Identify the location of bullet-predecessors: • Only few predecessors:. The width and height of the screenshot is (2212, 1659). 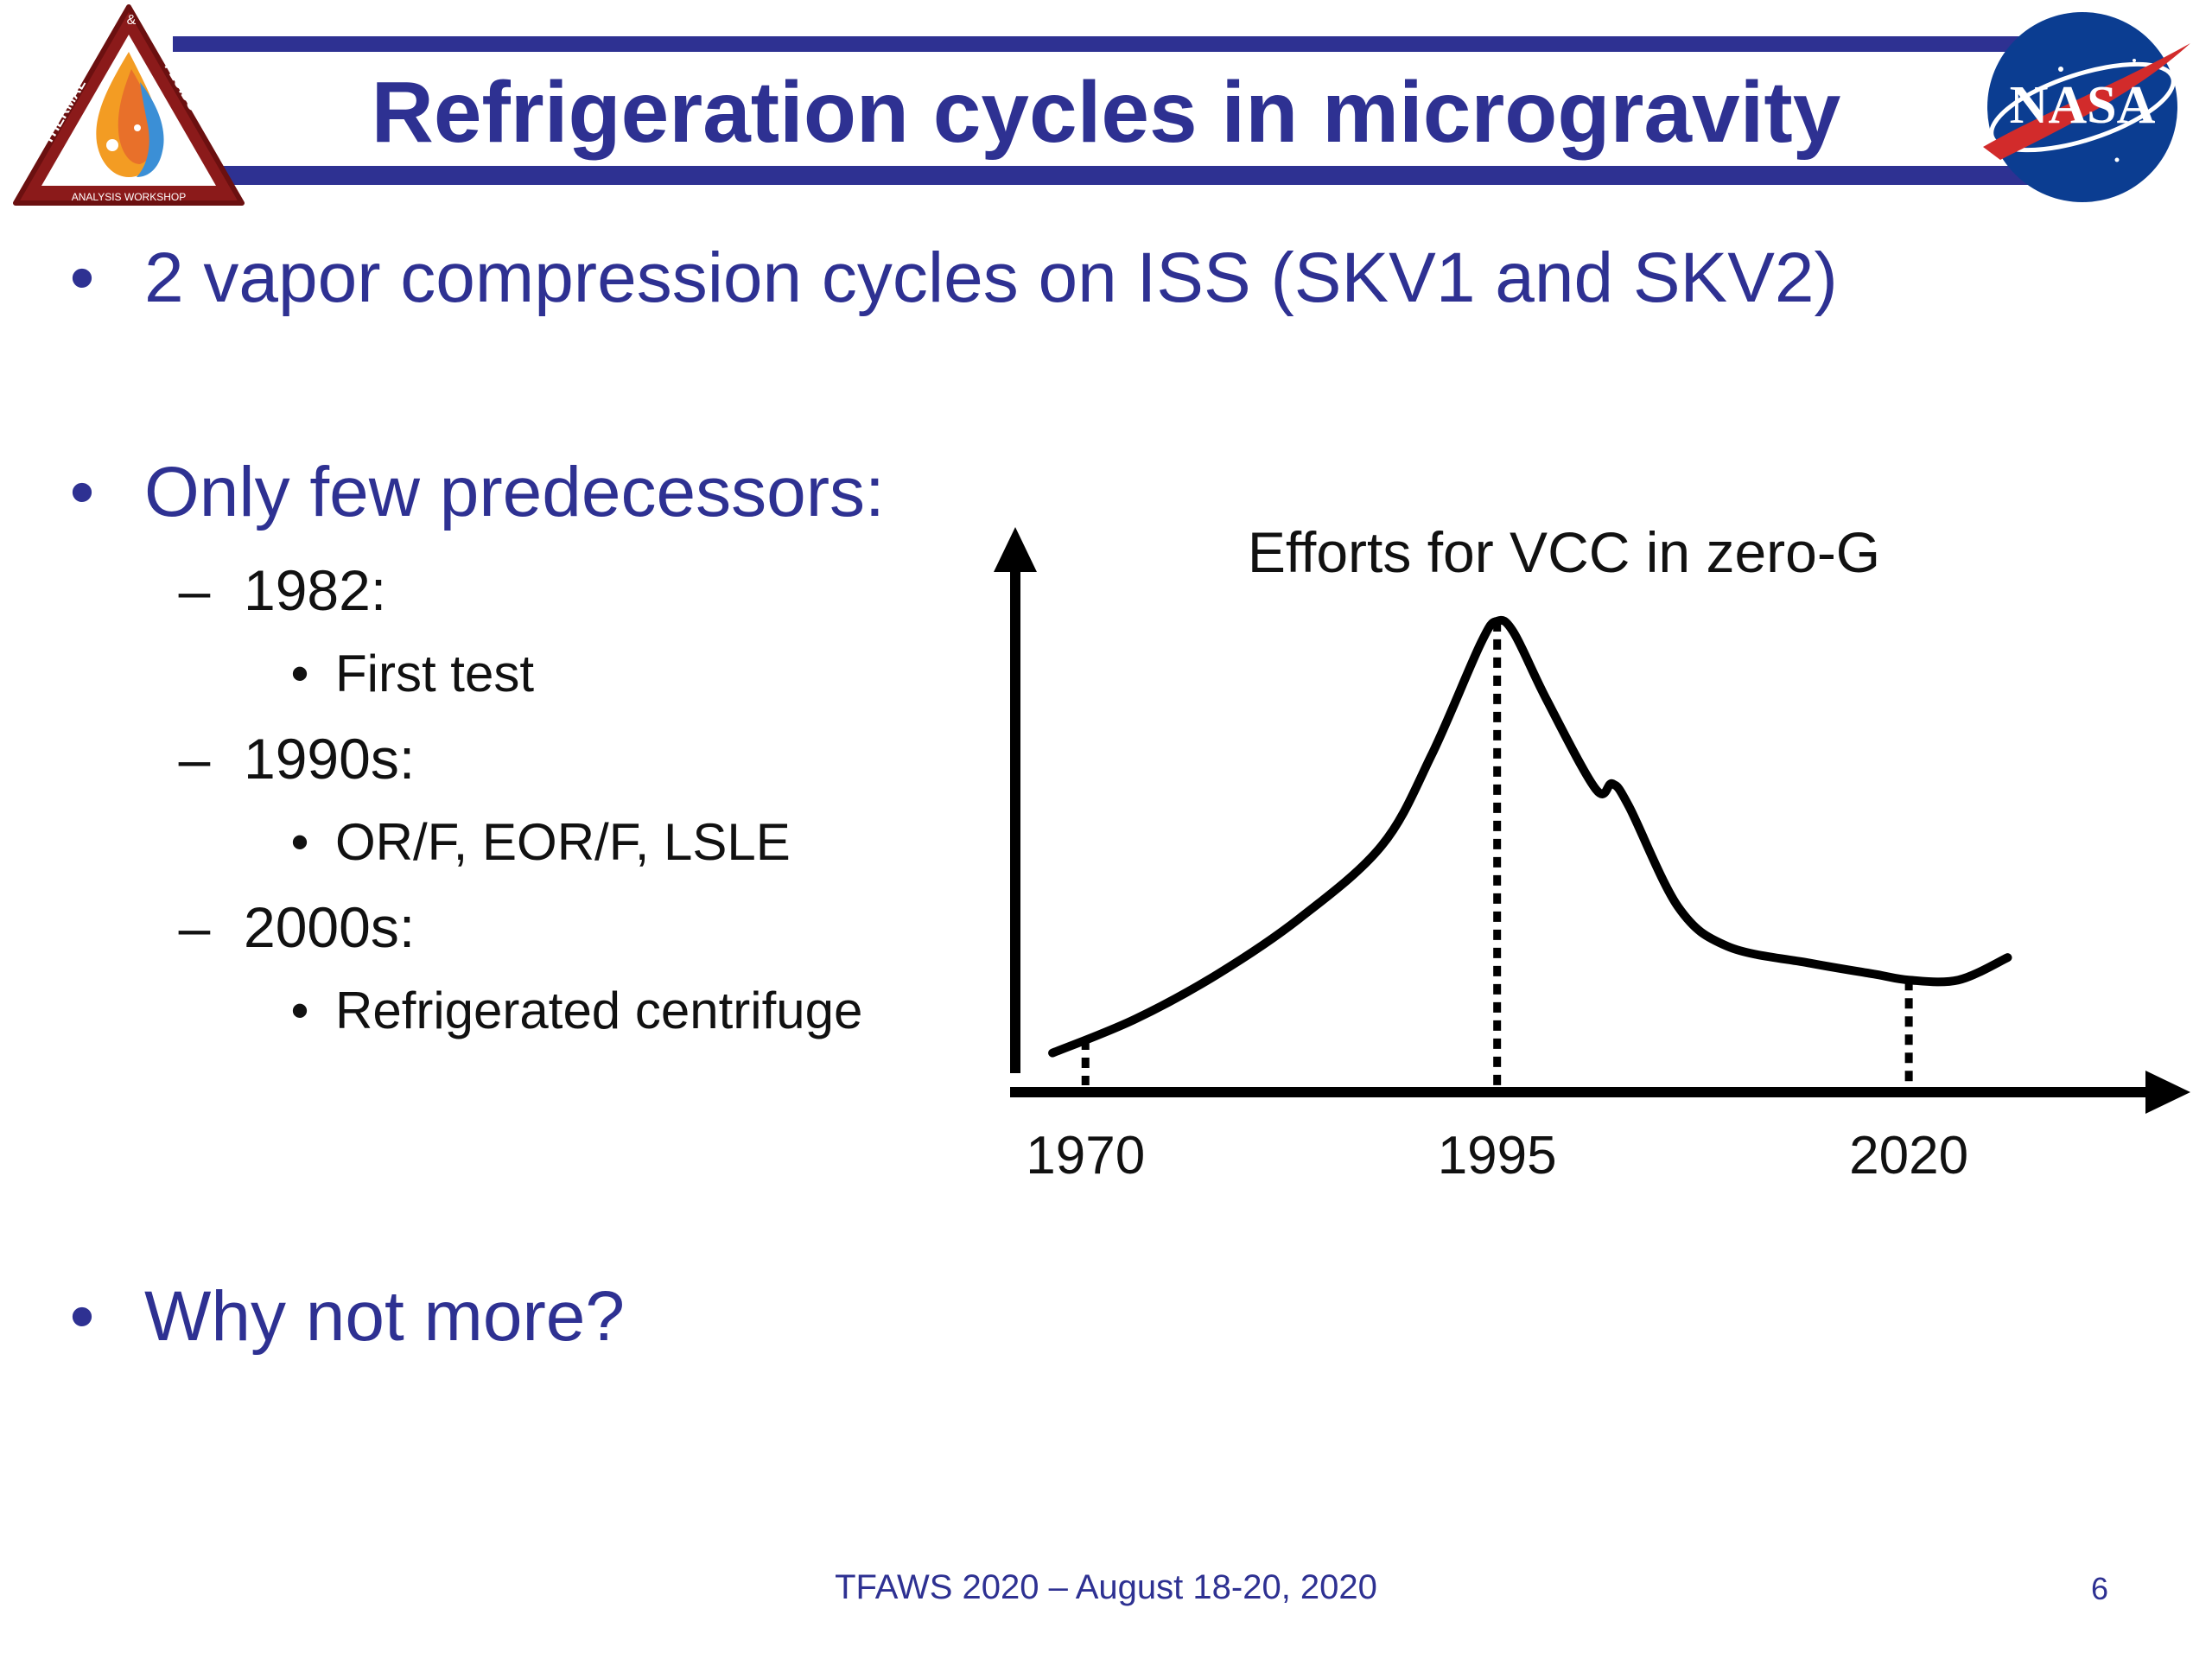
(475, 492).